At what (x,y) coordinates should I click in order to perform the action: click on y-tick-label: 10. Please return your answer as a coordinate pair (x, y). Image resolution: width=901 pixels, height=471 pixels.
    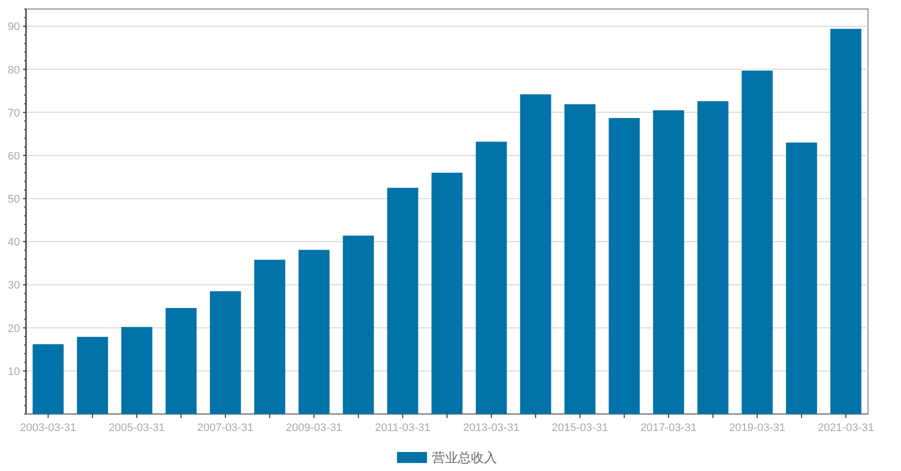
    Looking at the image, I should click on (14, 372).